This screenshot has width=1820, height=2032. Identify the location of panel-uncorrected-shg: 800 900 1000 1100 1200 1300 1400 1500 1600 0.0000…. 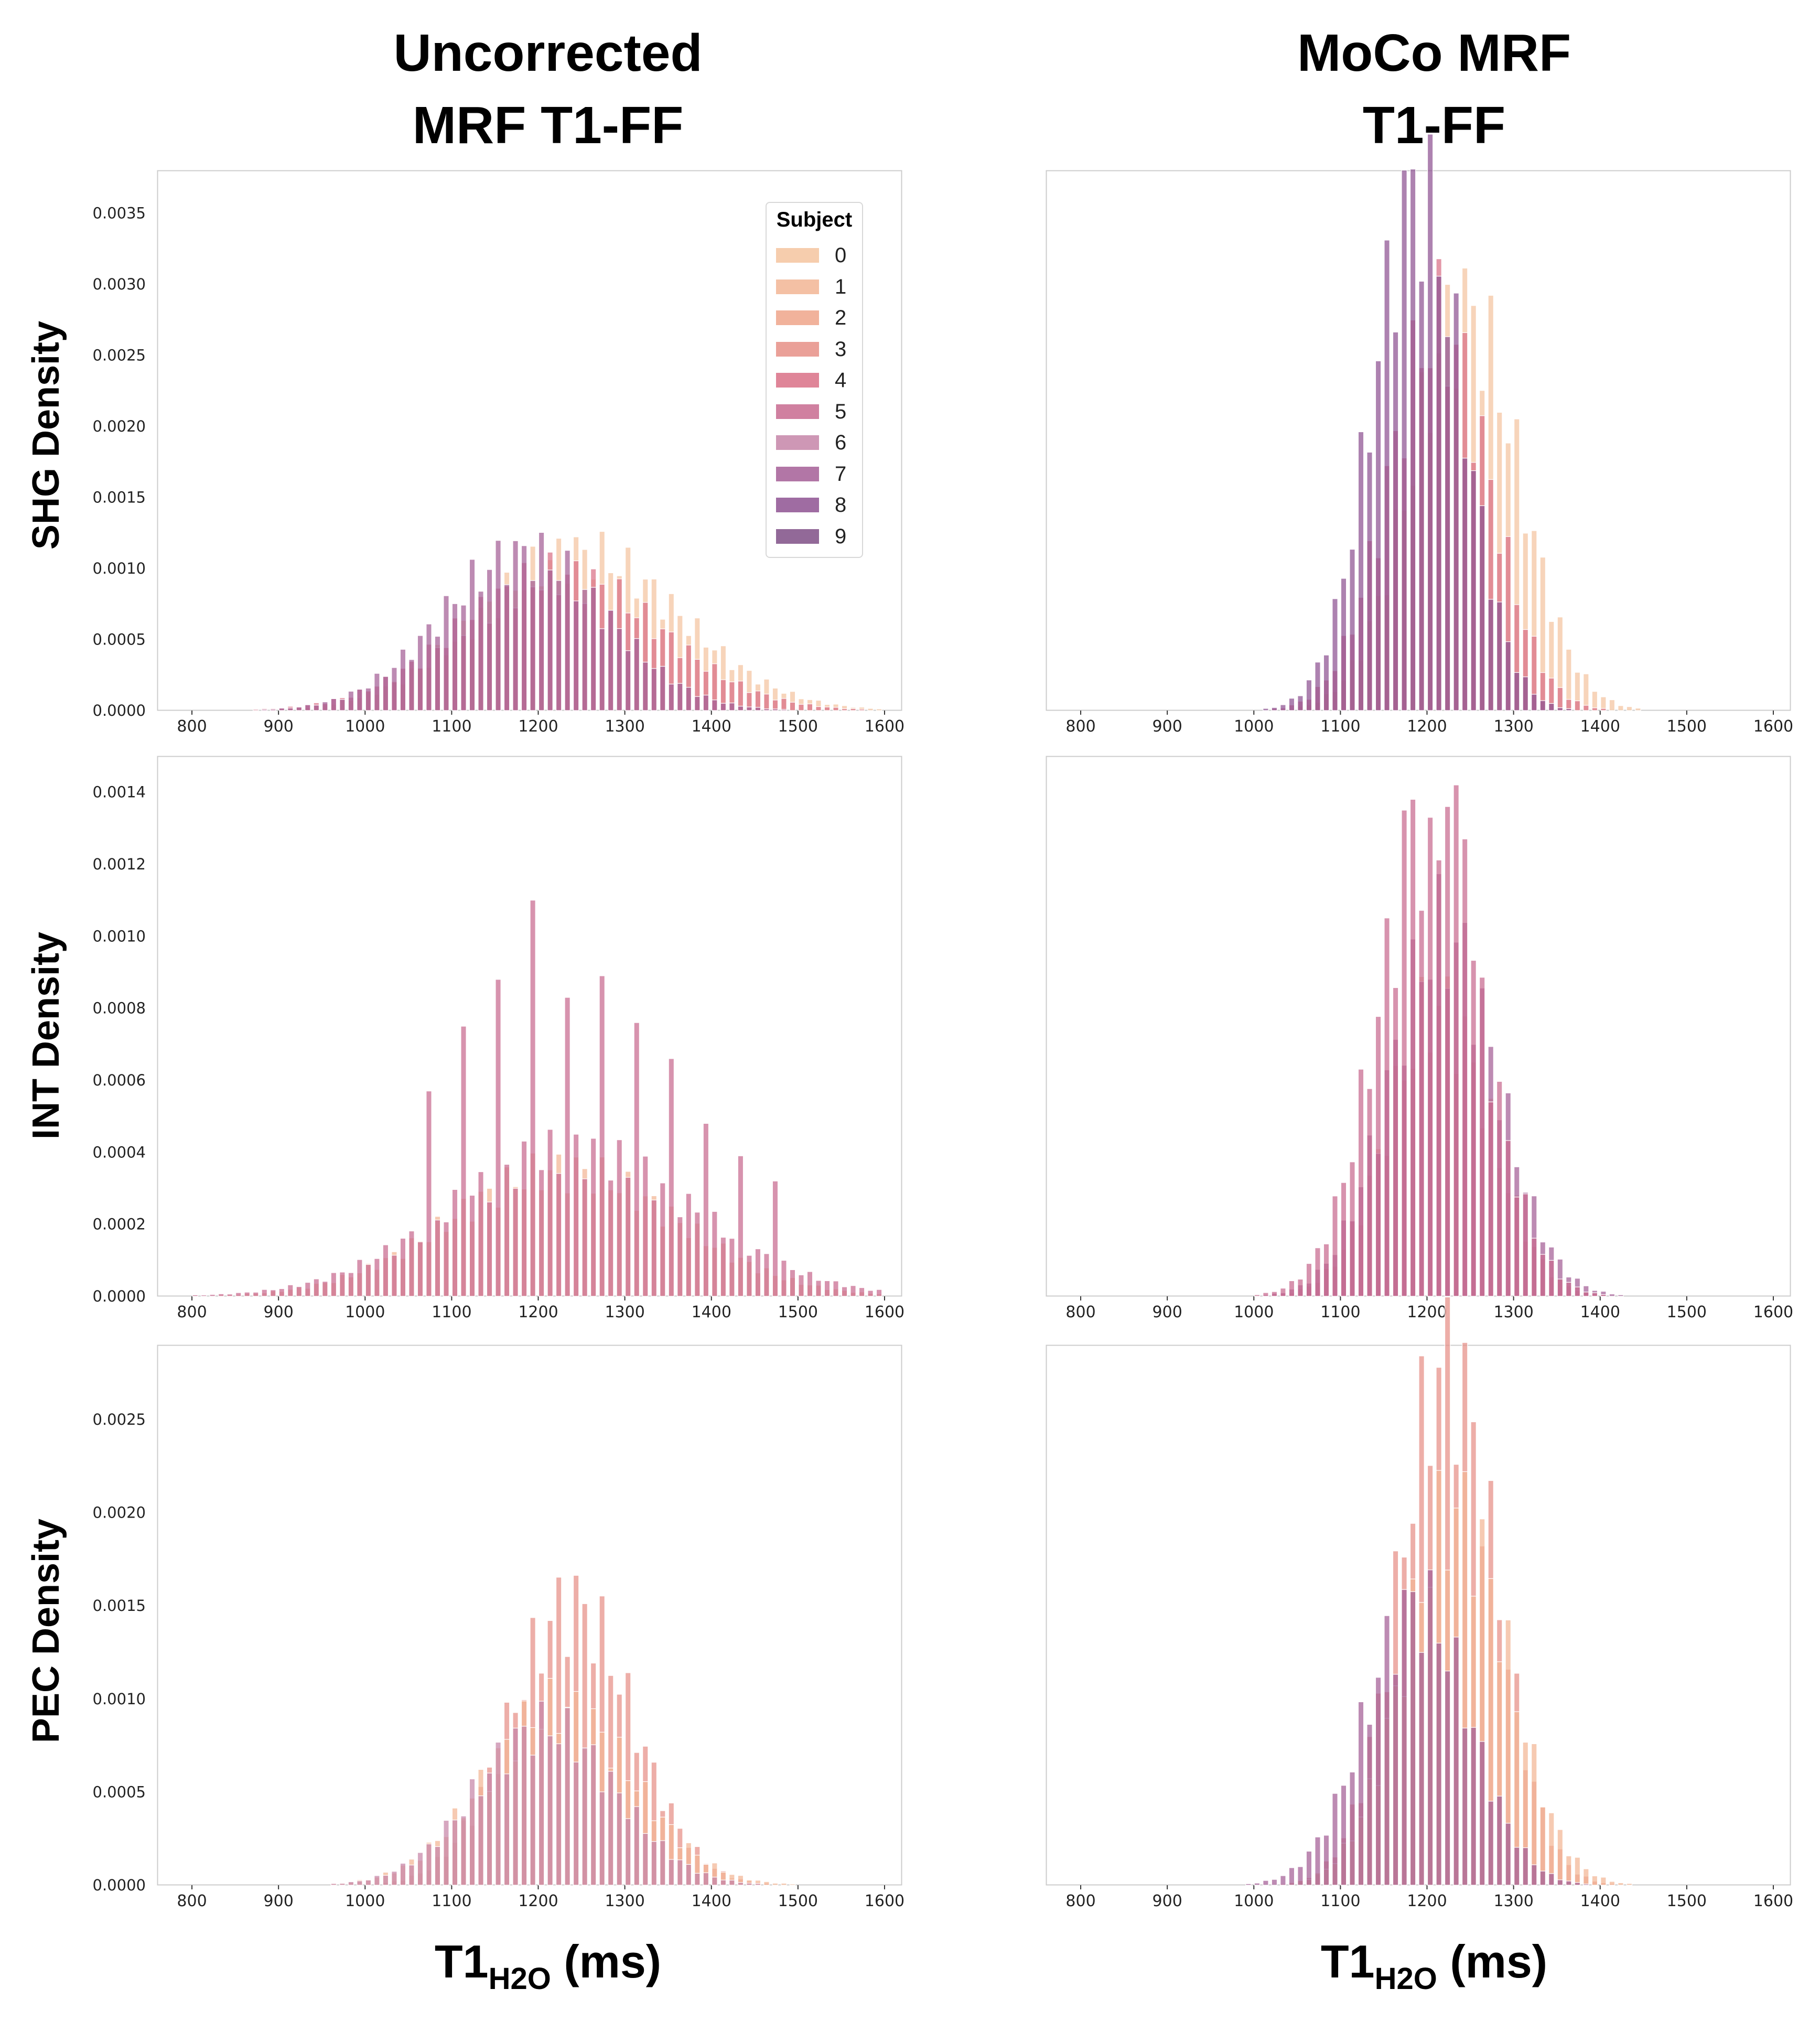
(498, 453).